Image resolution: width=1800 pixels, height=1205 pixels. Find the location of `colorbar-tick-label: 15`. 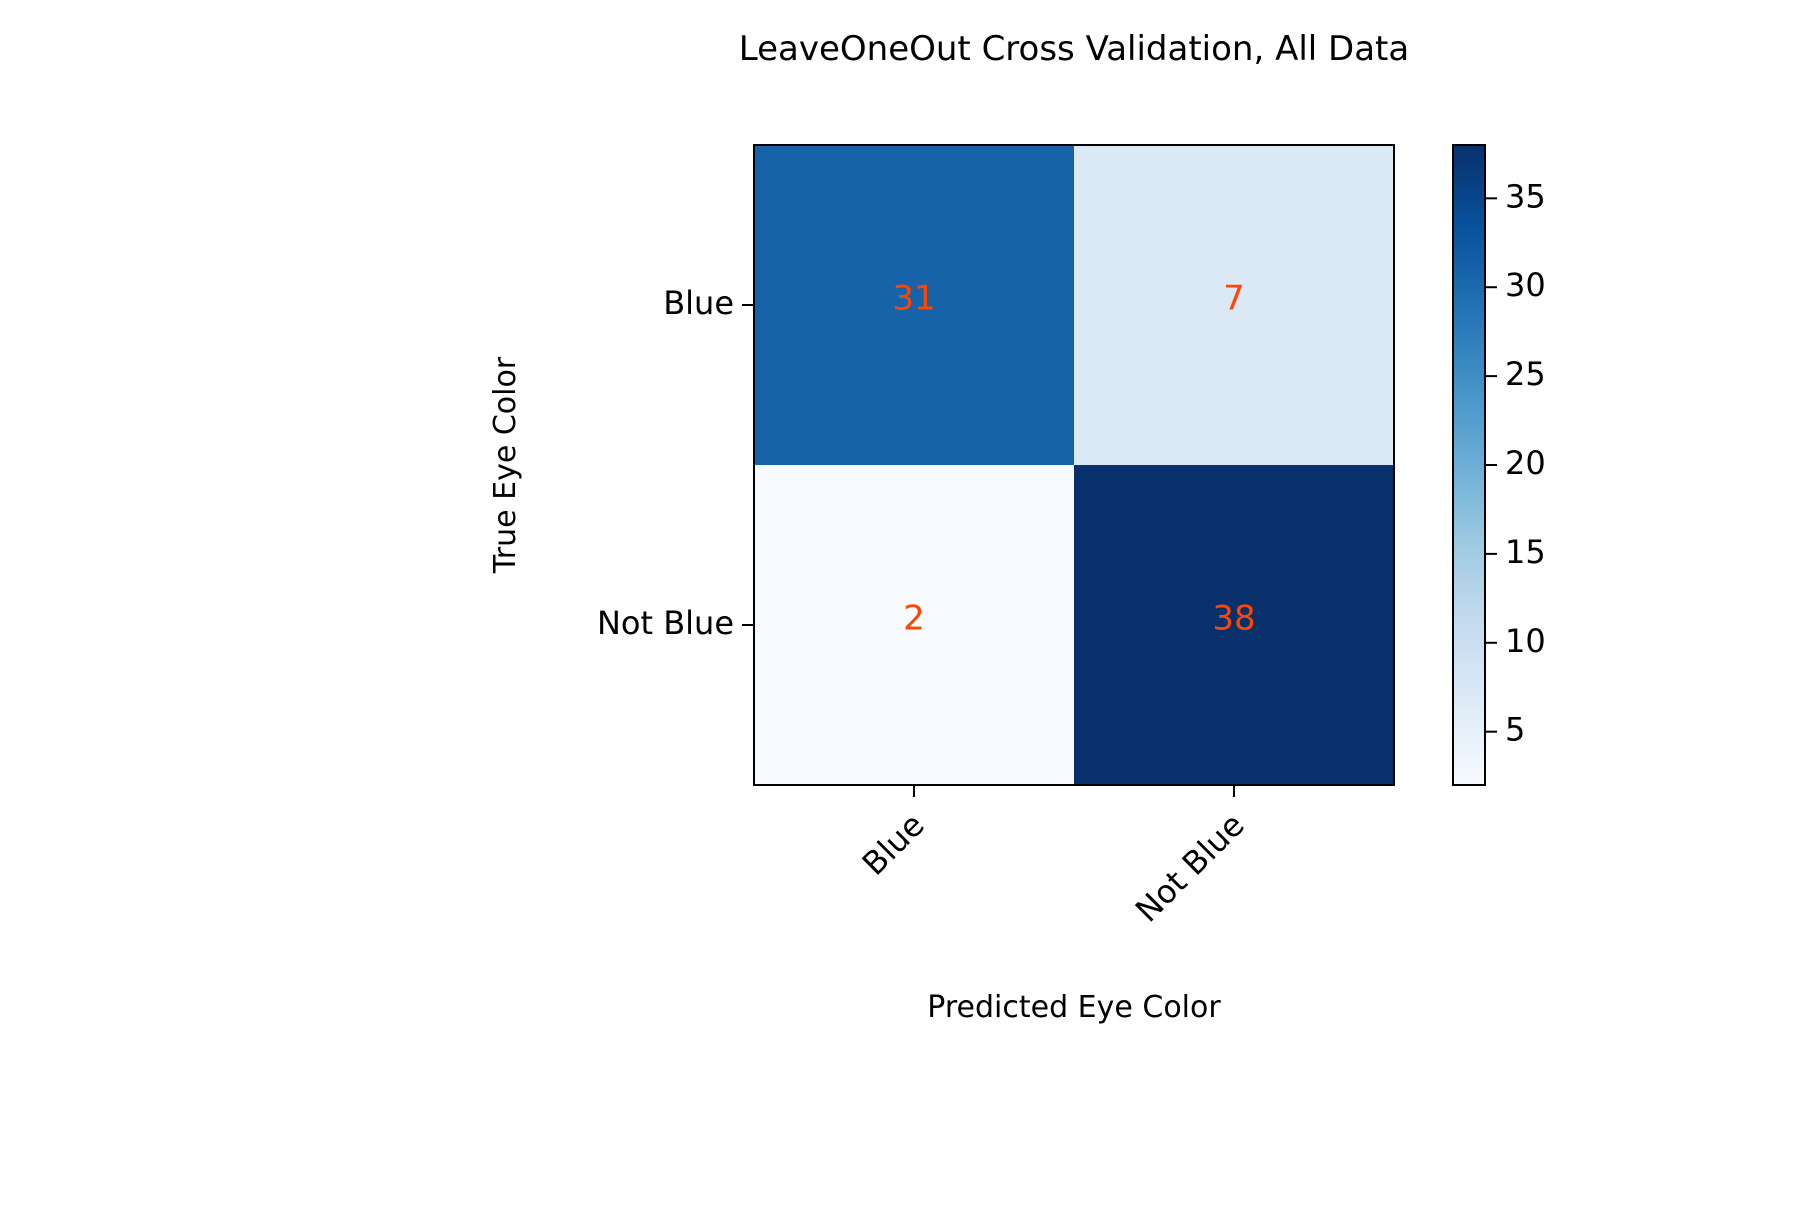

colorbar-tick-label: 15 is located at coordinates (1525, 552).